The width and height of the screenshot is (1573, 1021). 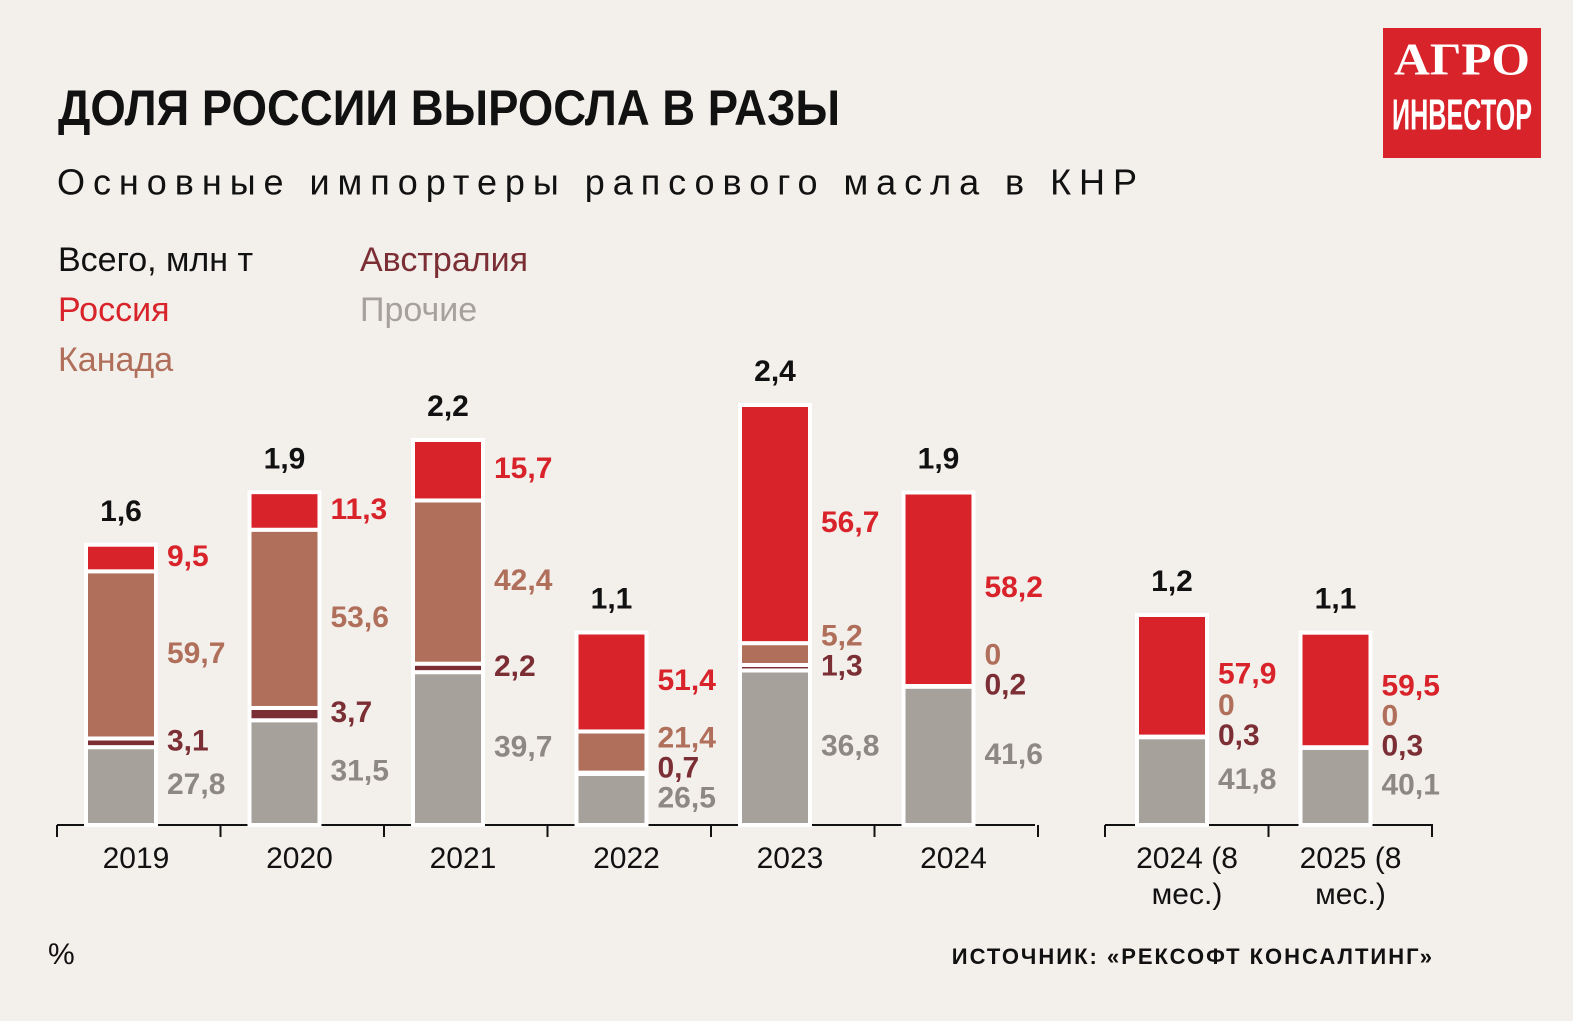 What do you see at coordinates (188, 556) in the screenshot?
I see `value-label: 9,5` at bounding box center [188, 556].